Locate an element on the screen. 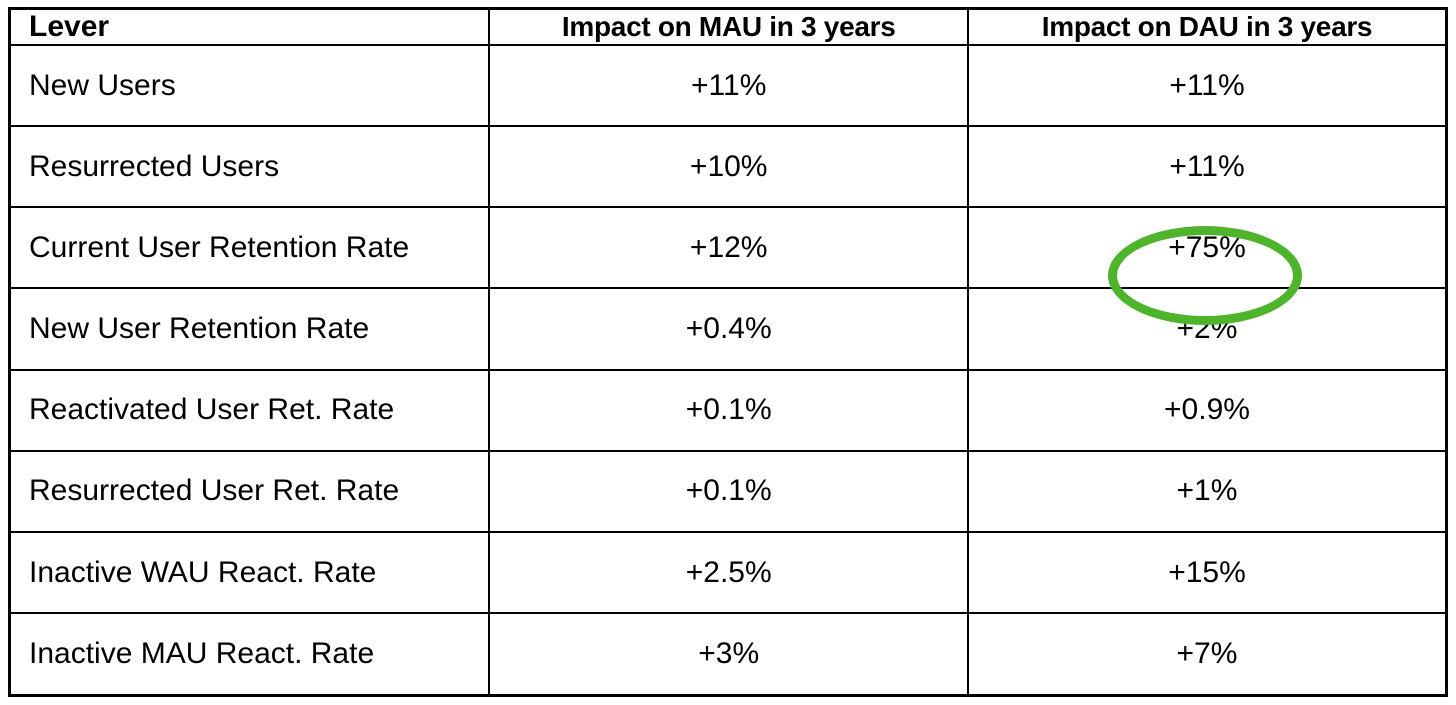  dau-value: +7% is located at coordinates (1207, 654).